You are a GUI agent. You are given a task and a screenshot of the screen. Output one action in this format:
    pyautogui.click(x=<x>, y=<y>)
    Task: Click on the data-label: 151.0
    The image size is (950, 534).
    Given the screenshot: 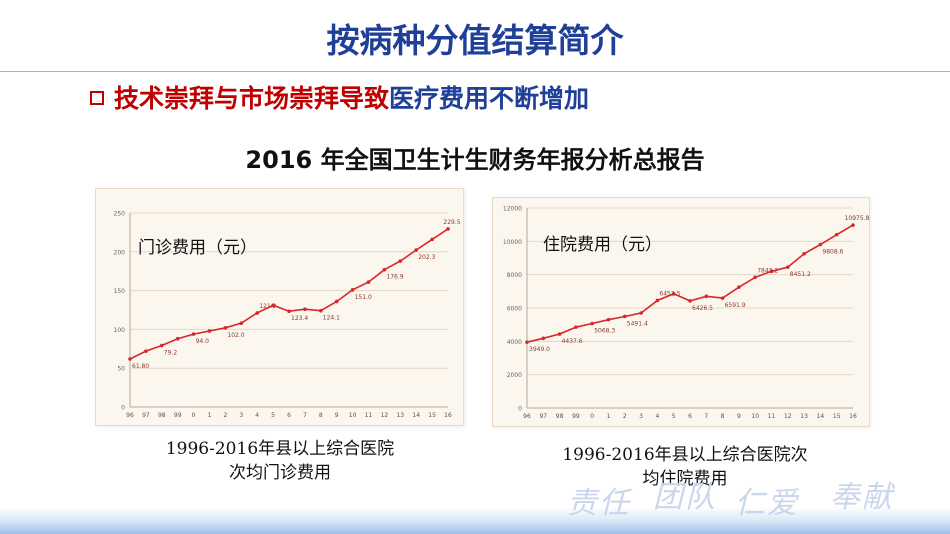 What is the action you would take?
    pyautogui.click(x=363, y=297)
    